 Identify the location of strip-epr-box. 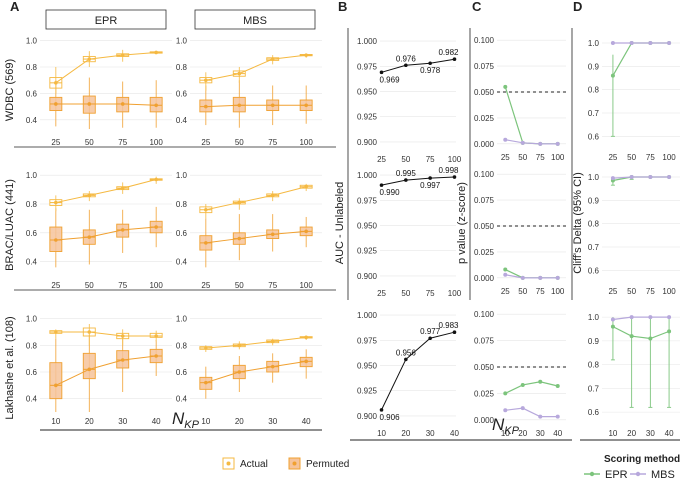
(106, 19).